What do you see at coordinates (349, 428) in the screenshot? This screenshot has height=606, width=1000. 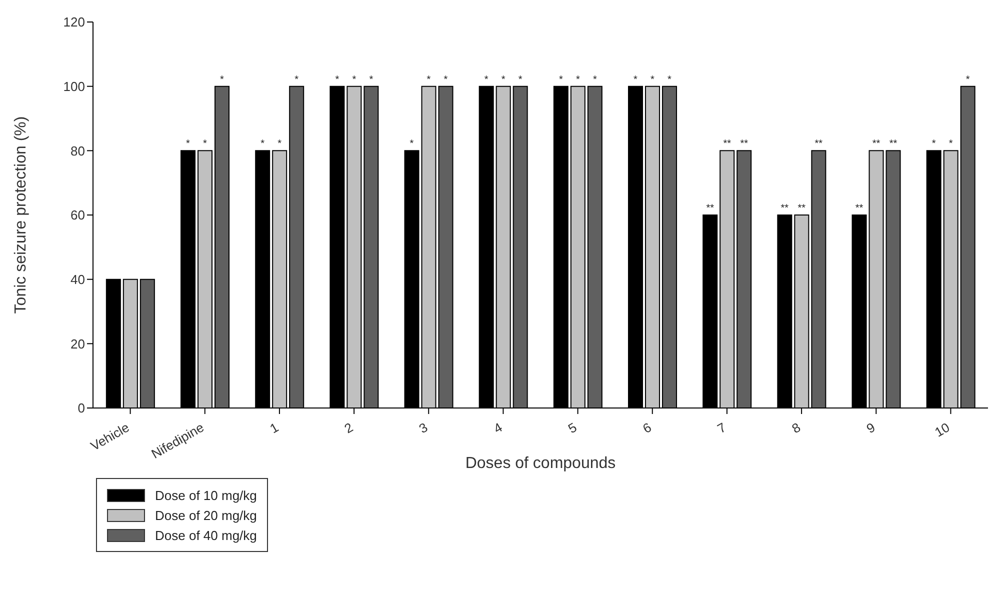 I see `x-tick-label: 2` at bounding box center [349, 428].